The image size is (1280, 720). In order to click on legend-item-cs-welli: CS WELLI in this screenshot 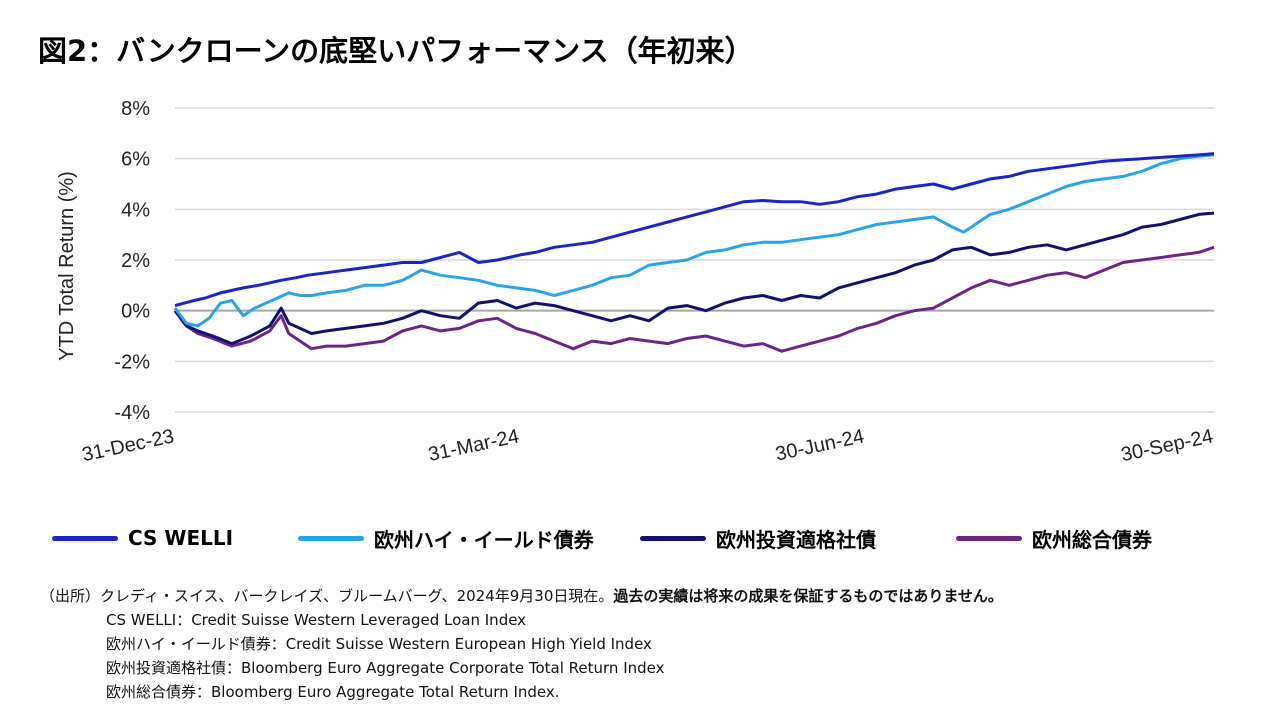, I will do `click(142, 538)`.